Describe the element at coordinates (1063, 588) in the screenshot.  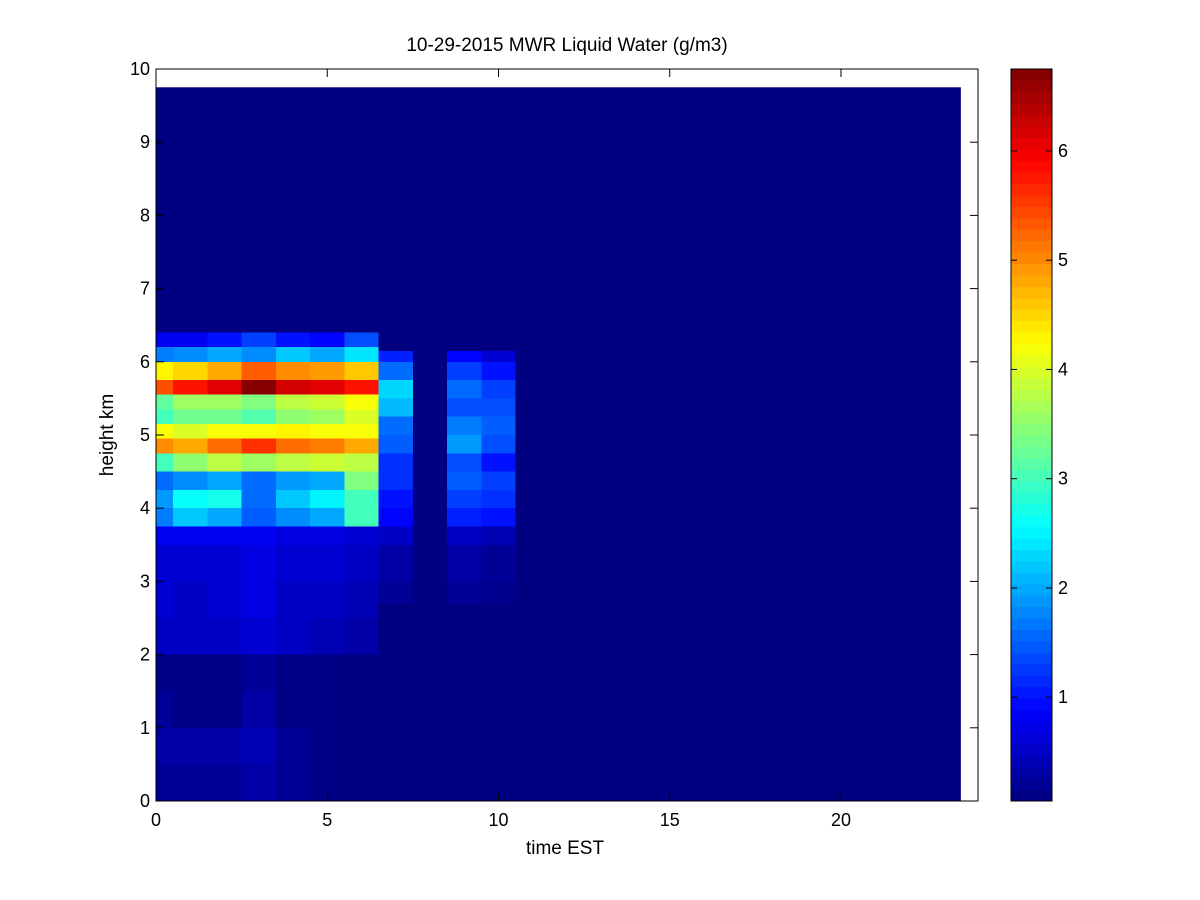
I see `colorbar-tick-label: 2` at that location.